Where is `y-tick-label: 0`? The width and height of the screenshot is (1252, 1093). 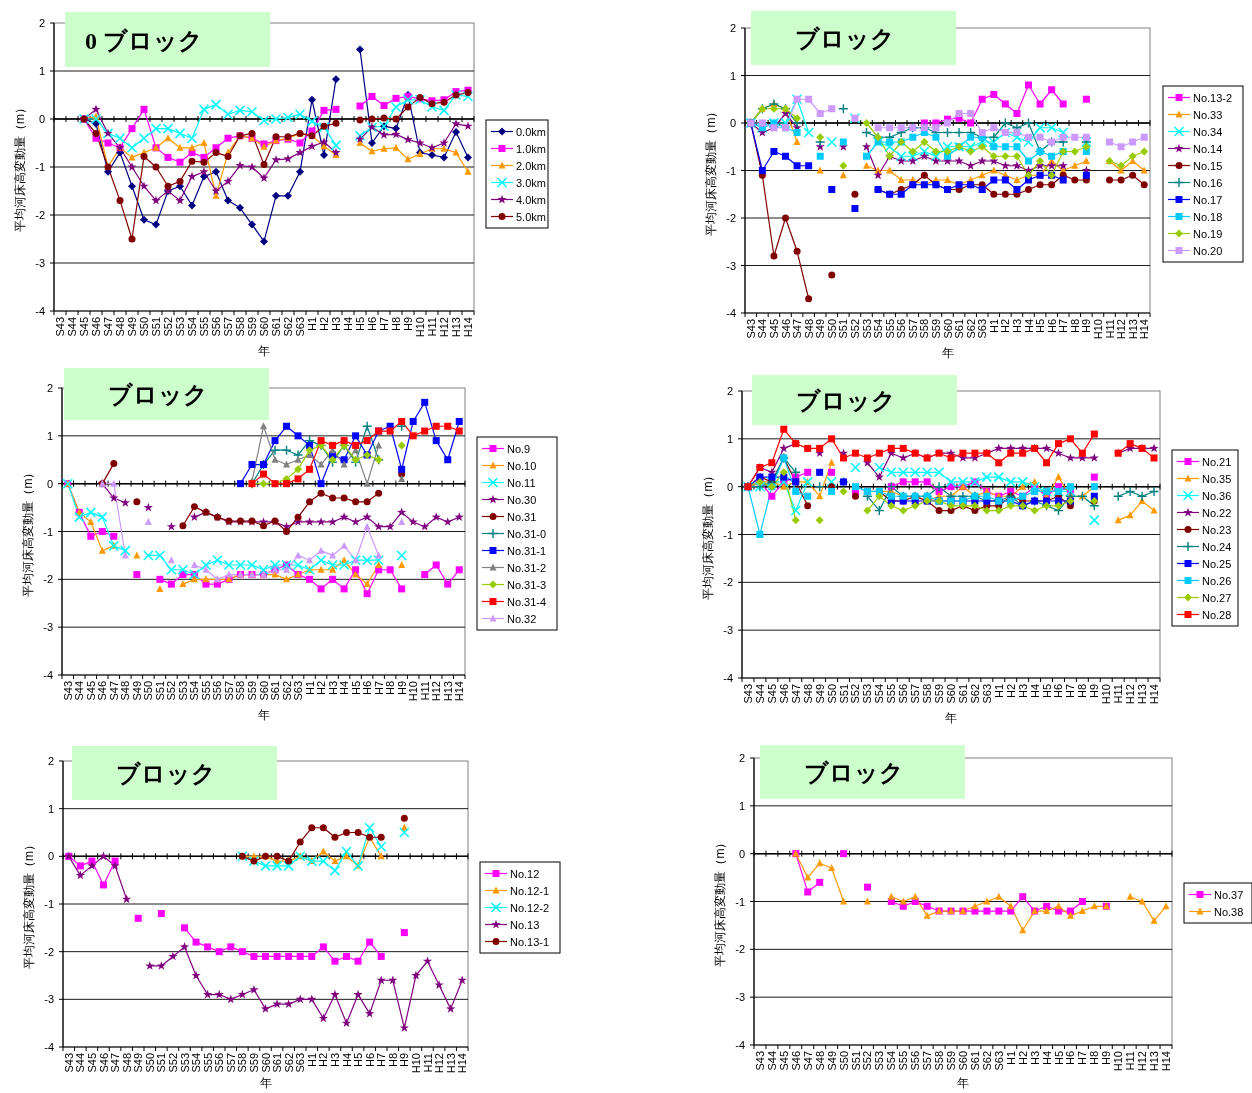 y-tick-label: 0 is located at coordinates (729, 486).